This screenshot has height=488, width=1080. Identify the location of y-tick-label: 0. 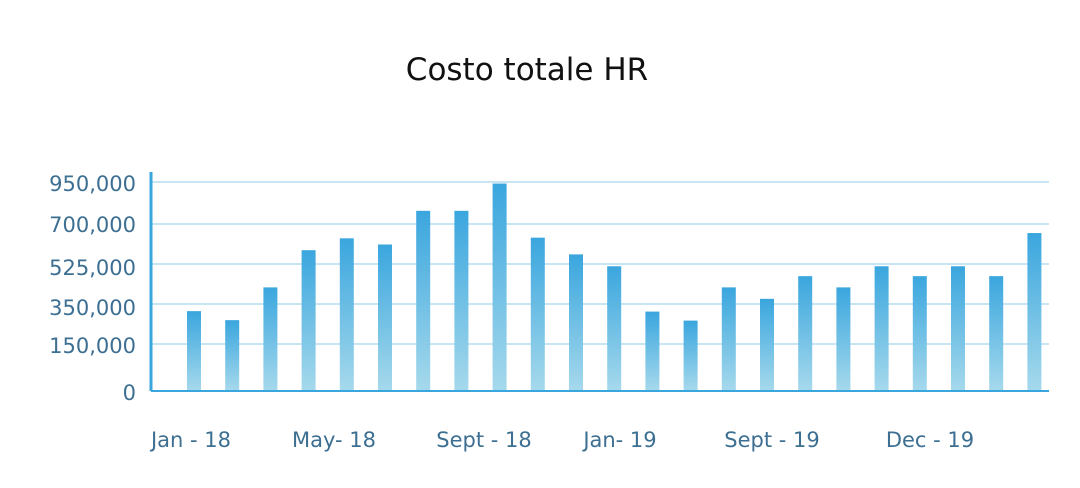
(129, 393).